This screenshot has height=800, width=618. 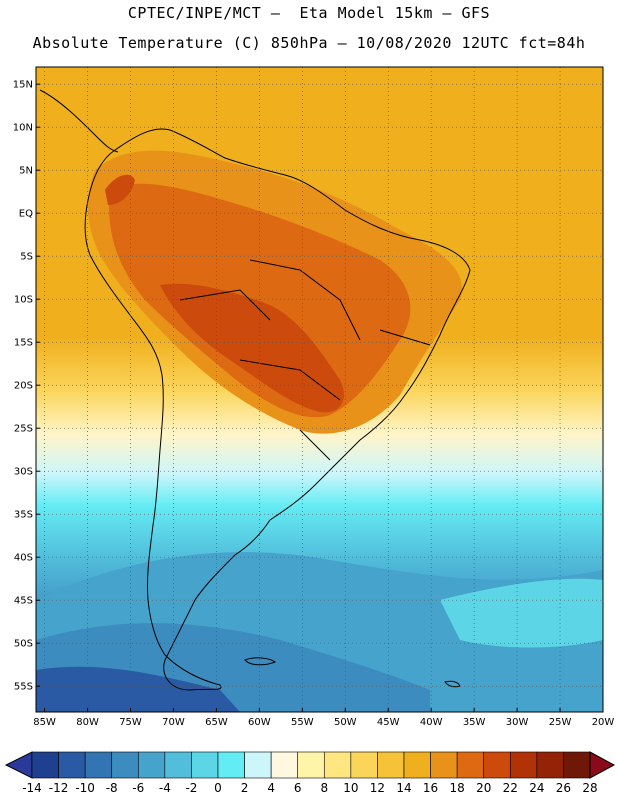 I want to click on latitude-label: 55S, so click(x=23, y=687).